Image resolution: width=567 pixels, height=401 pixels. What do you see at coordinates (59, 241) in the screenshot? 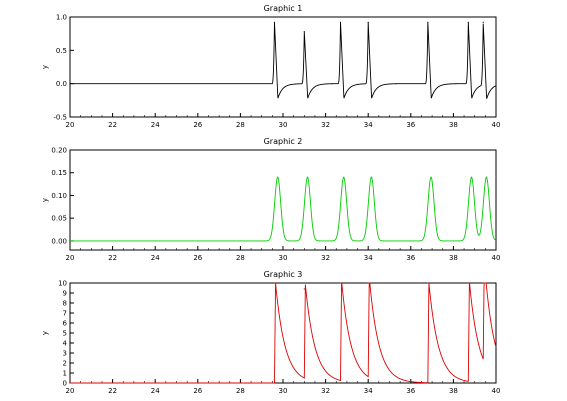
I see `y-tick-label: 0.00` at bounding box center [59, 241].